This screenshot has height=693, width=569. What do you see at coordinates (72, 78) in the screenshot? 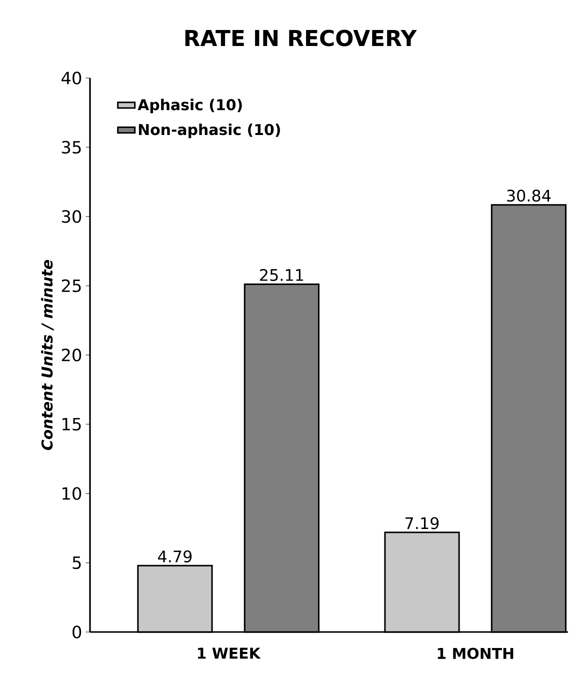
I see `y-tick-label: 40` at bounding box center [72, 78].